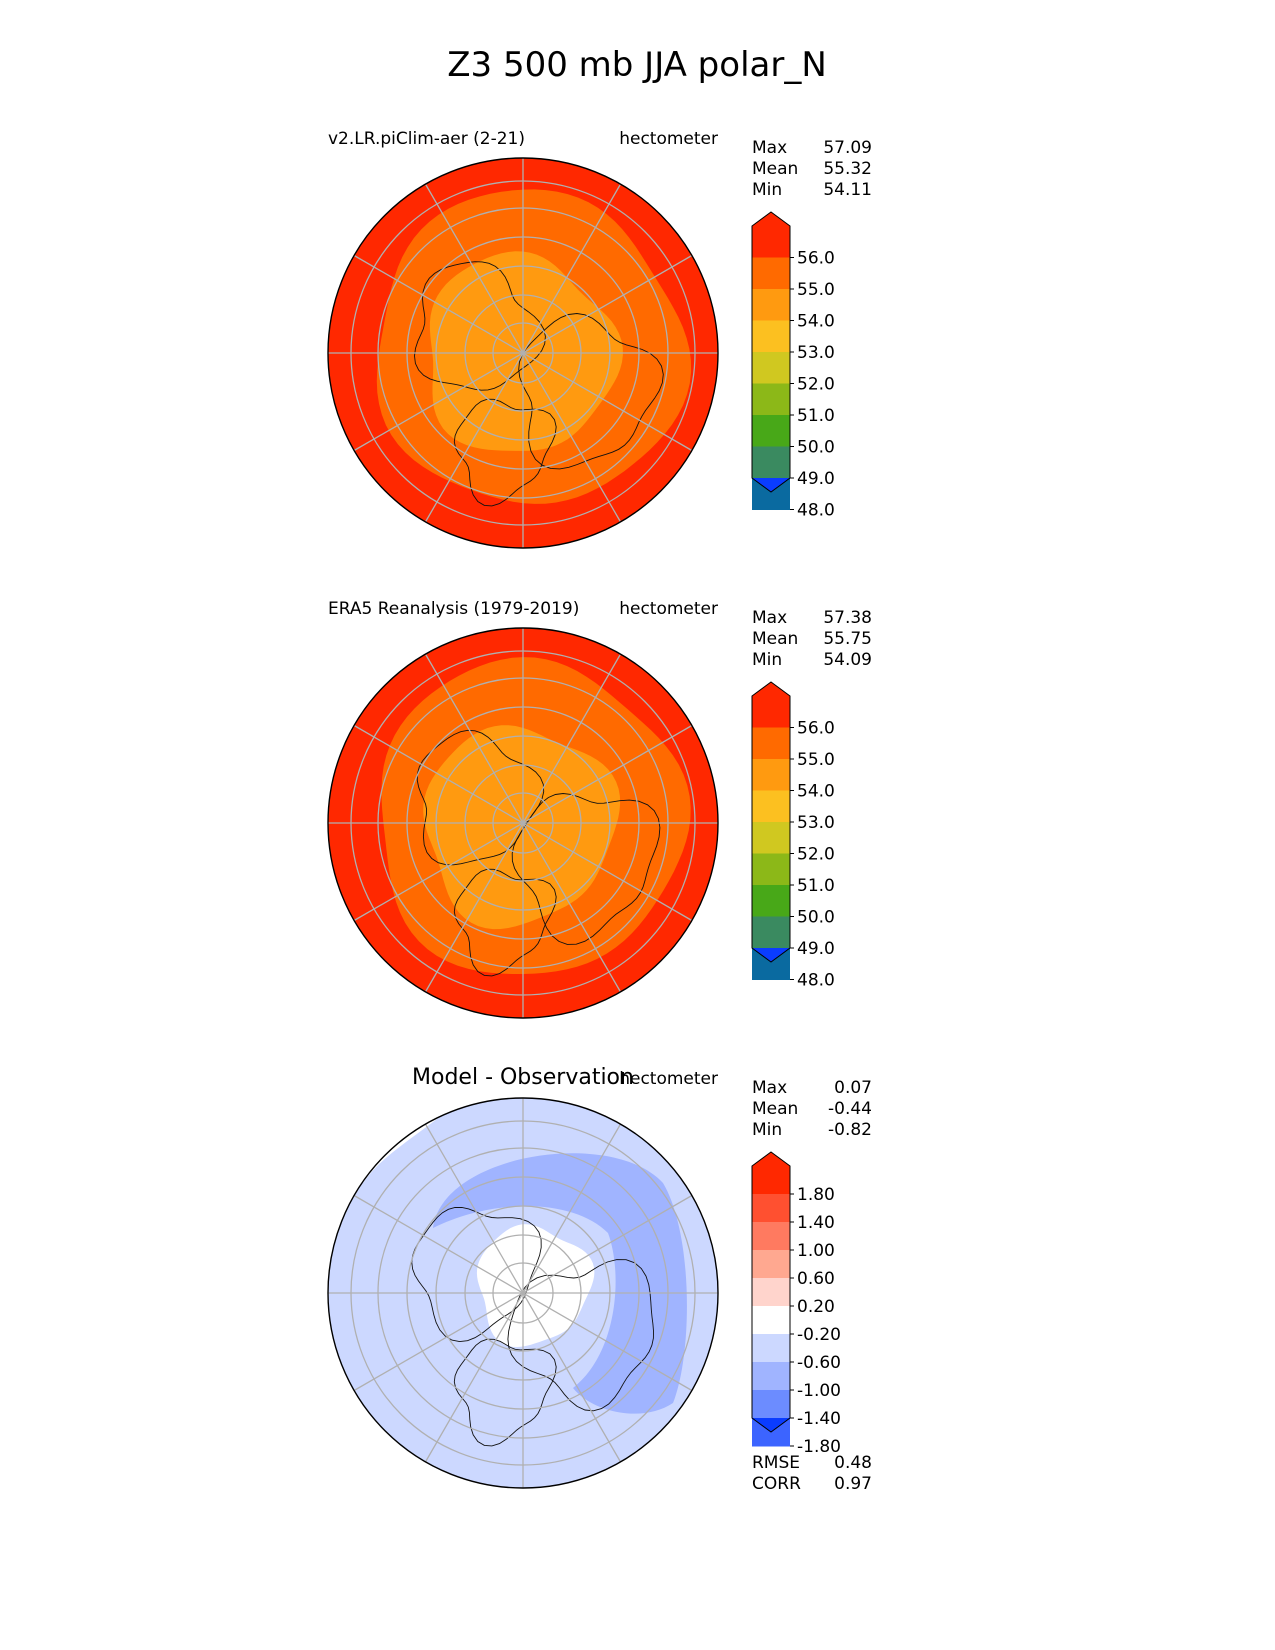  What do you see at coordinates (816, 1223) in the screenshot?
I see `colorbar-tick-label: 1.40` at bounding box center [816, 1223].